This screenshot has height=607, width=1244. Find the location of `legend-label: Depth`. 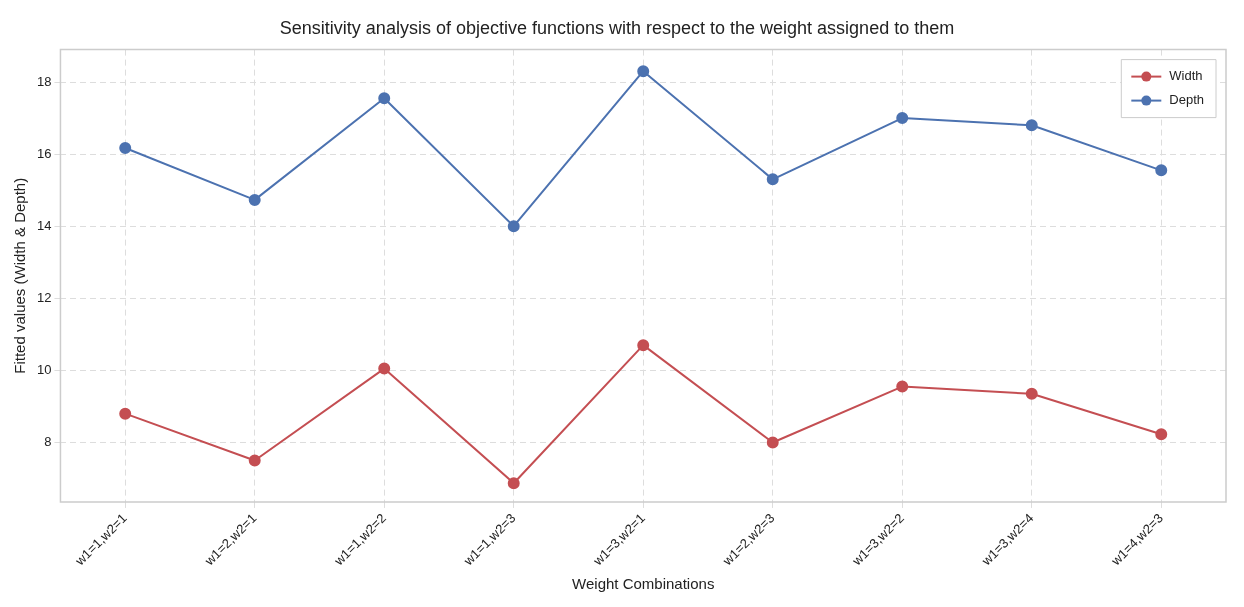

legend-label: Depth is located at coordinates (1187, 100).